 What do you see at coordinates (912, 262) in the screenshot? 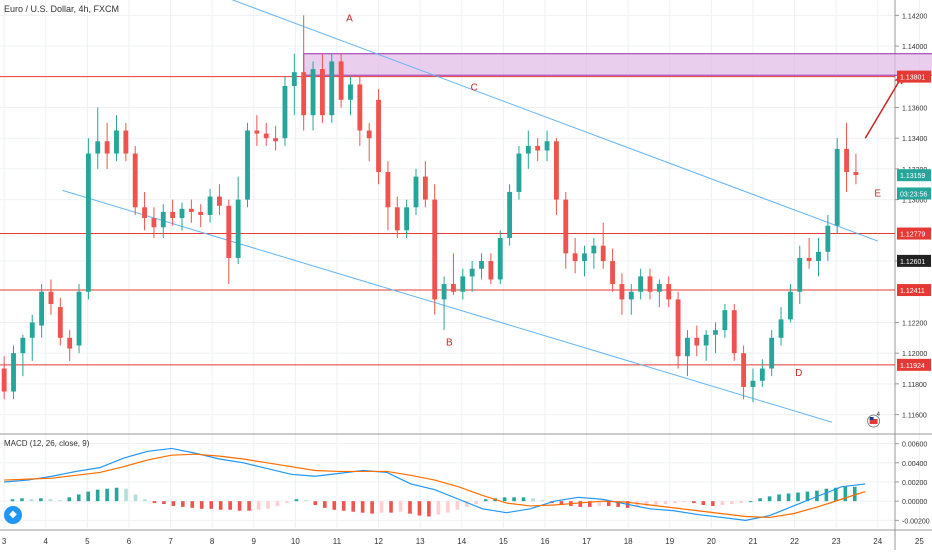
I see `price-tag-label: 1.12601` at bounding box center [912, 262].